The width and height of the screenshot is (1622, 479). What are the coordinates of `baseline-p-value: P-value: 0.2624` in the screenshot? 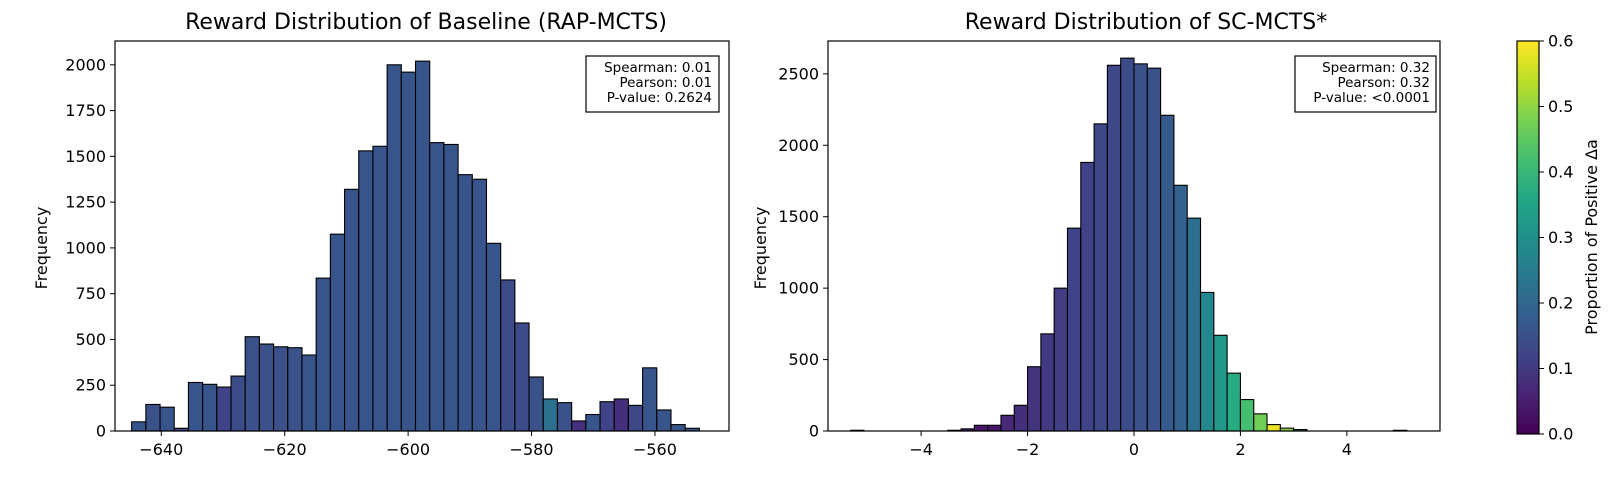 It's located at (659, 98).